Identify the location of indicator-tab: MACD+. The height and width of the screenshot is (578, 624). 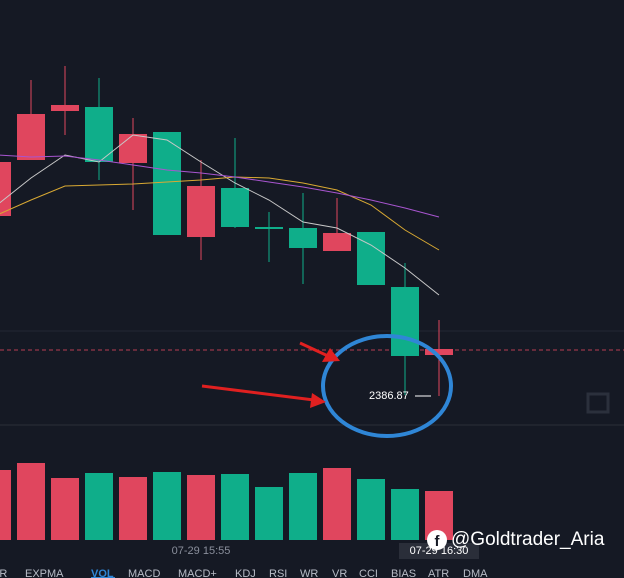
(197, 573).